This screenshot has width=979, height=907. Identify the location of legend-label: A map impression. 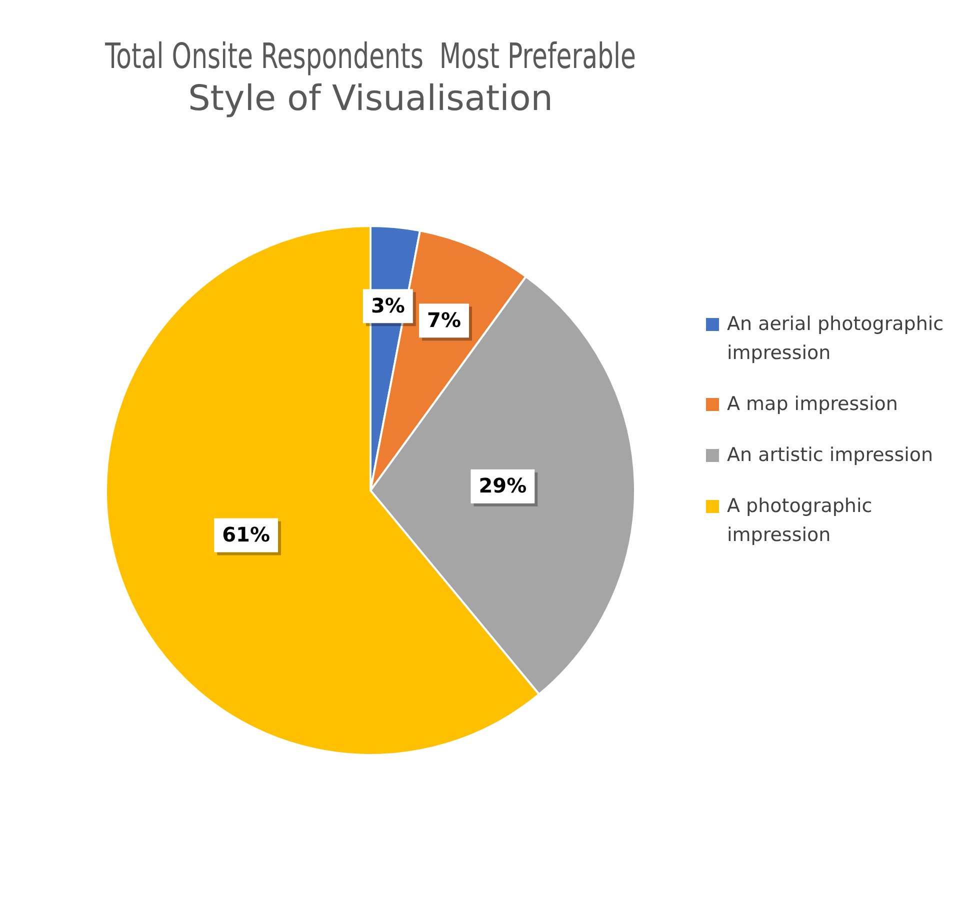
(812, 404).